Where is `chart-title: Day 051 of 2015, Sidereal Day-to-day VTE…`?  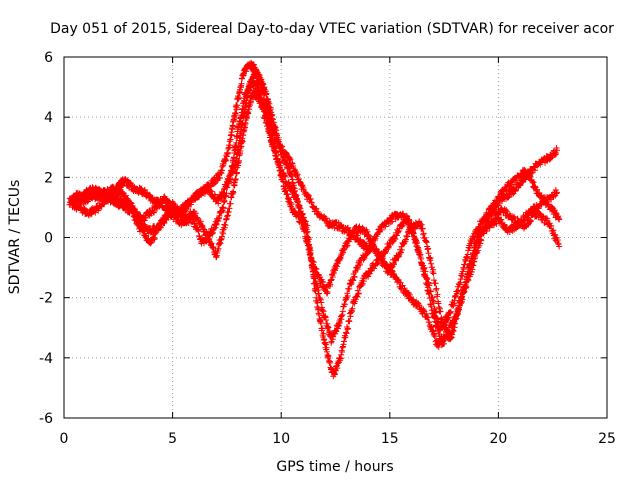
chart-title: Day 051 of 2015, Sidereal Day-to-day VTE… is located at coordinates (332, 29).